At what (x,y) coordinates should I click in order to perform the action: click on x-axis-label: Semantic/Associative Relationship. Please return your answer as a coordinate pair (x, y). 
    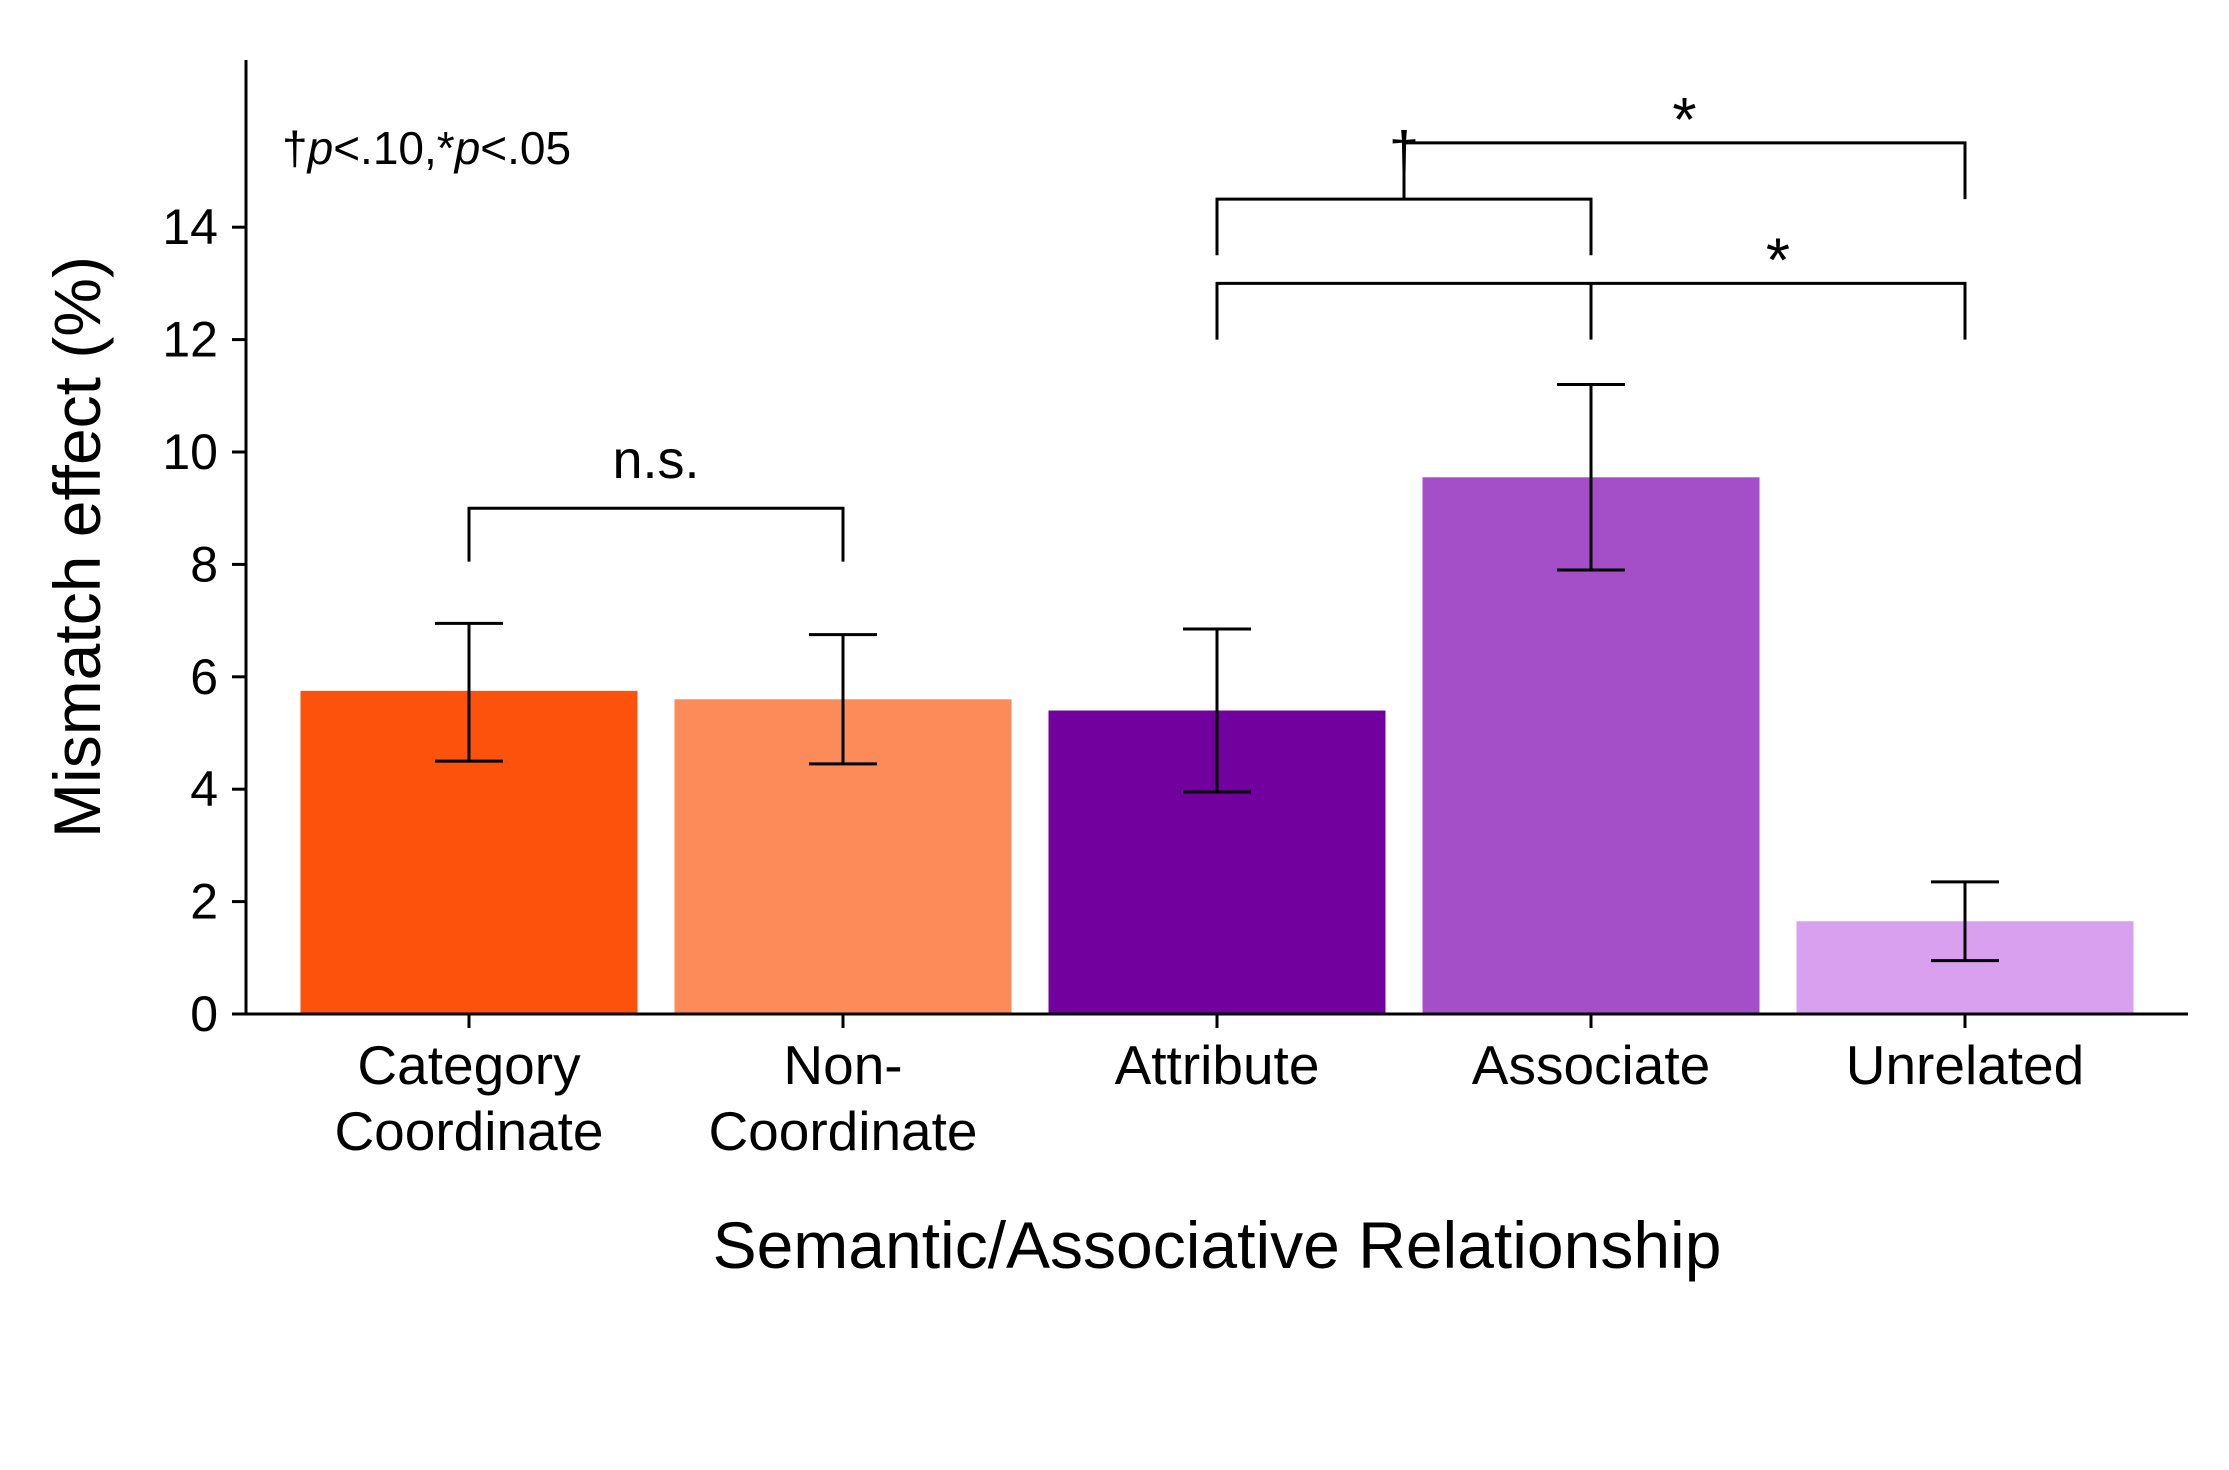
    Looking at the image, I should click on (1217, 1245).